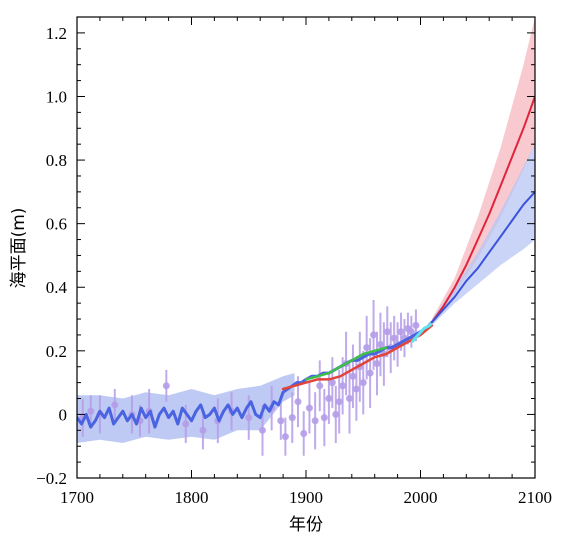 The width and height of the screenshot is (569, 541). What do you see at coordinates (421, 497) in the screenshot?
I see `x-tick-label: 2000` at bounding box center [421, 497].